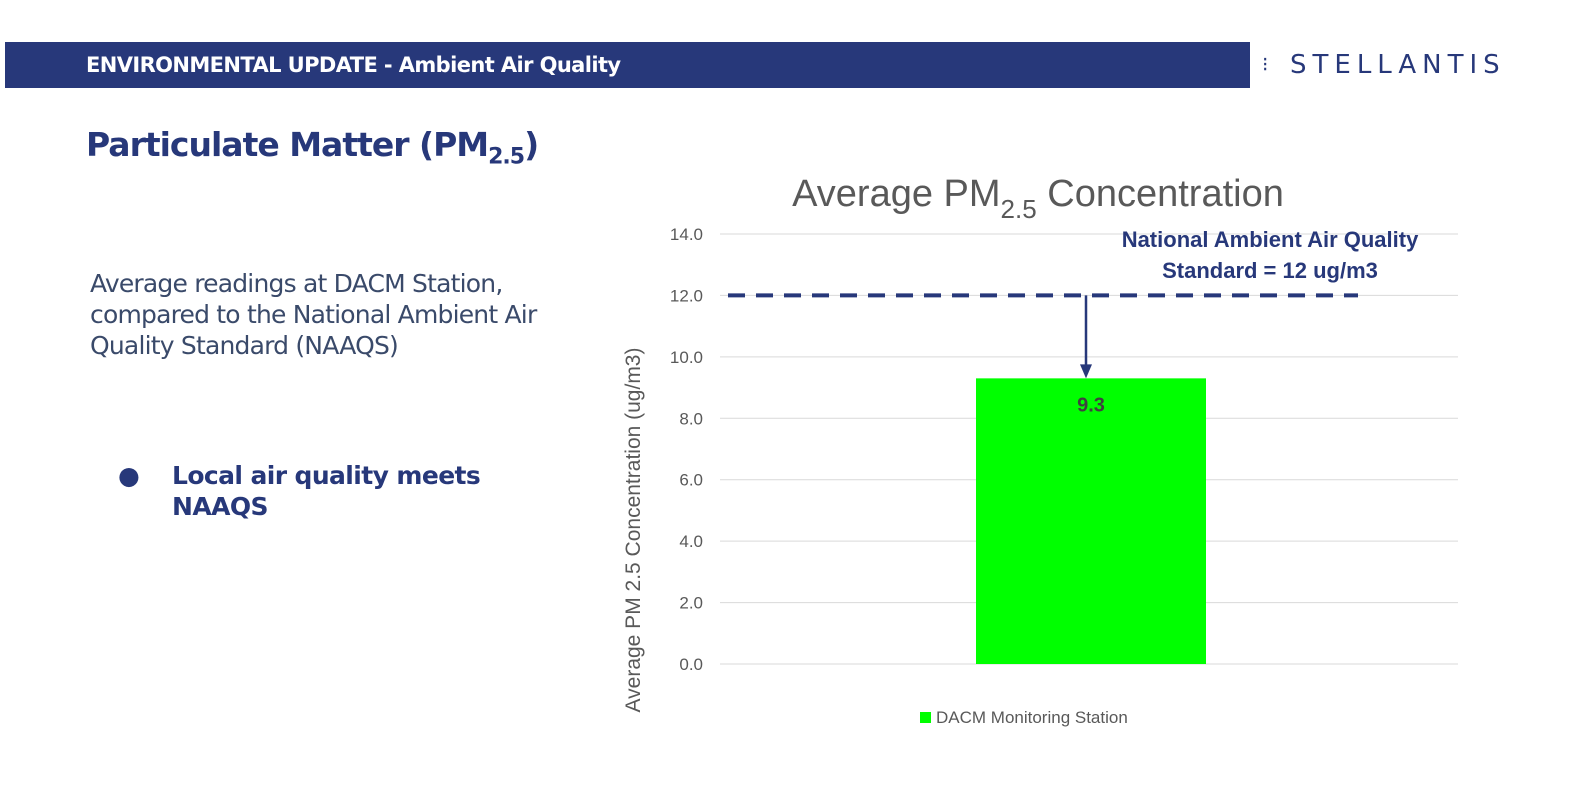 This screenshot has width=1578, height=786. I want to click on logo-dots-icon: ⁝, so click(1265, 65).